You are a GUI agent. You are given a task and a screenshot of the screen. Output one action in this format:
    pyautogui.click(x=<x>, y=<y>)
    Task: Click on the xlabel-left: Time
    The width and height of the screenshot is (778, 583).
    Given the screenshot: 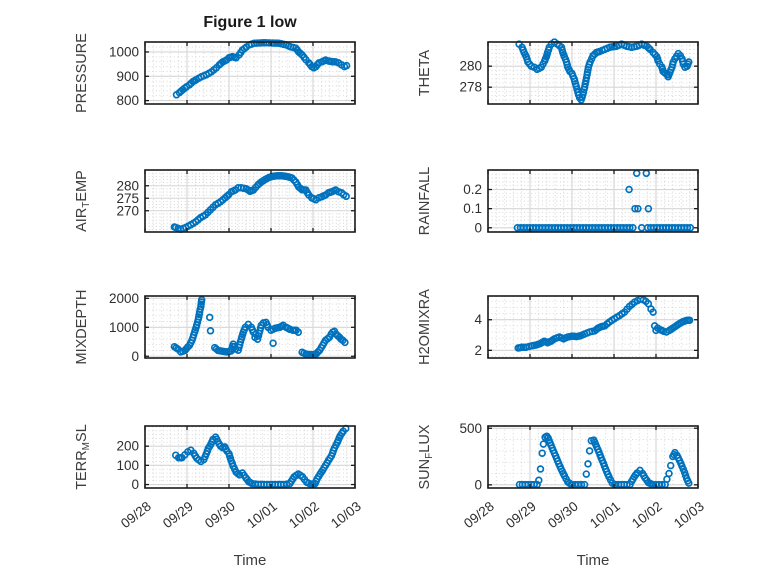 What is the action you would take?
    pyautogui.click(x=250, y=560)
    